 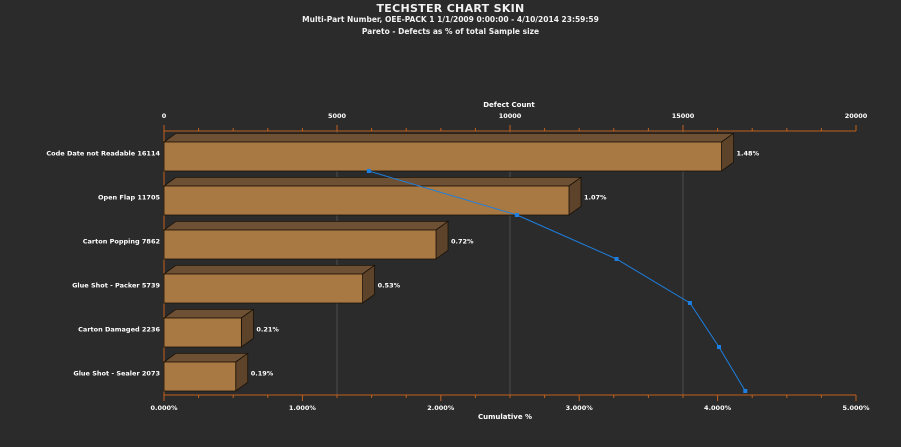 What do you see at coordinates (748, 154) in the screenshot?
I see `bar-value-label: 1.48%` at bounding box center [748, 154].